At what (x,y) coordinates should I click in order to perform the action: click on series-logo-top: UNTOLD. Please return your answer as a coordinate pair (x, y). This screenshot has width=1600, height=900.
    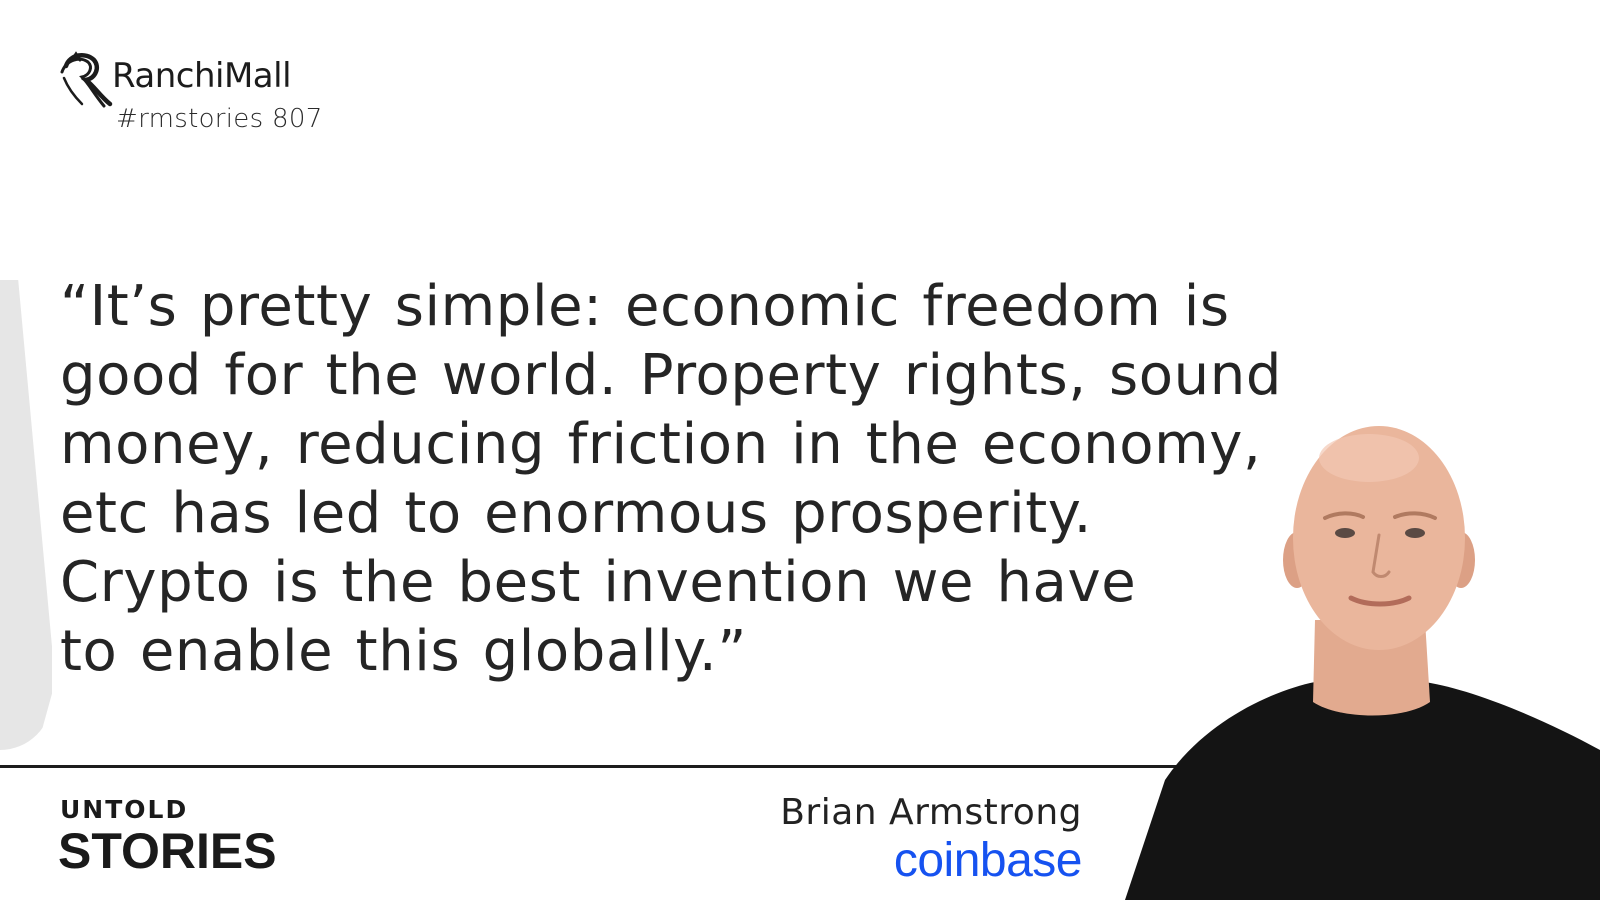
    Looking at the image, I should click on (124, 809).